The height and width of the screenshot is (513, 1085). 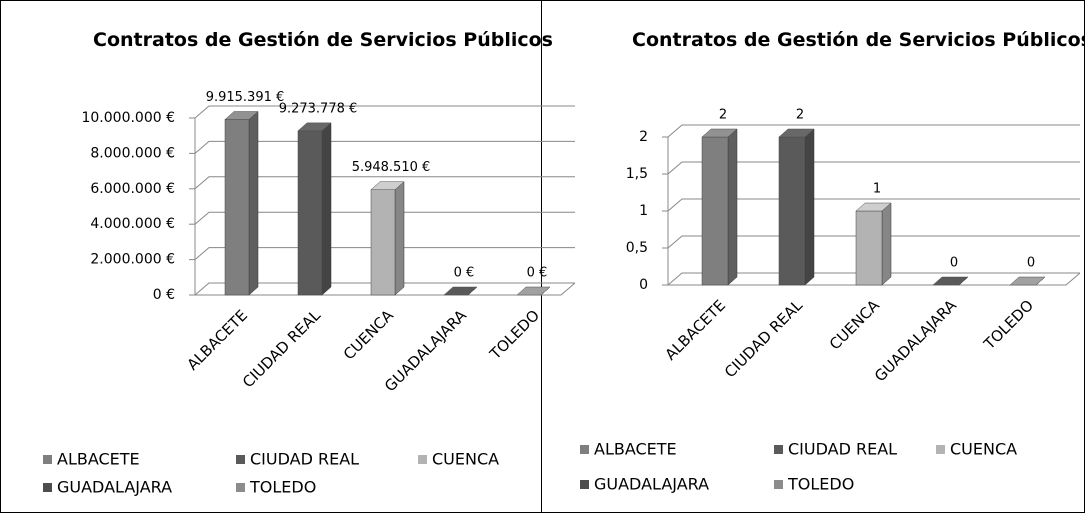 I want to click on y-tick-label: 2, so click(x=643, y=137).